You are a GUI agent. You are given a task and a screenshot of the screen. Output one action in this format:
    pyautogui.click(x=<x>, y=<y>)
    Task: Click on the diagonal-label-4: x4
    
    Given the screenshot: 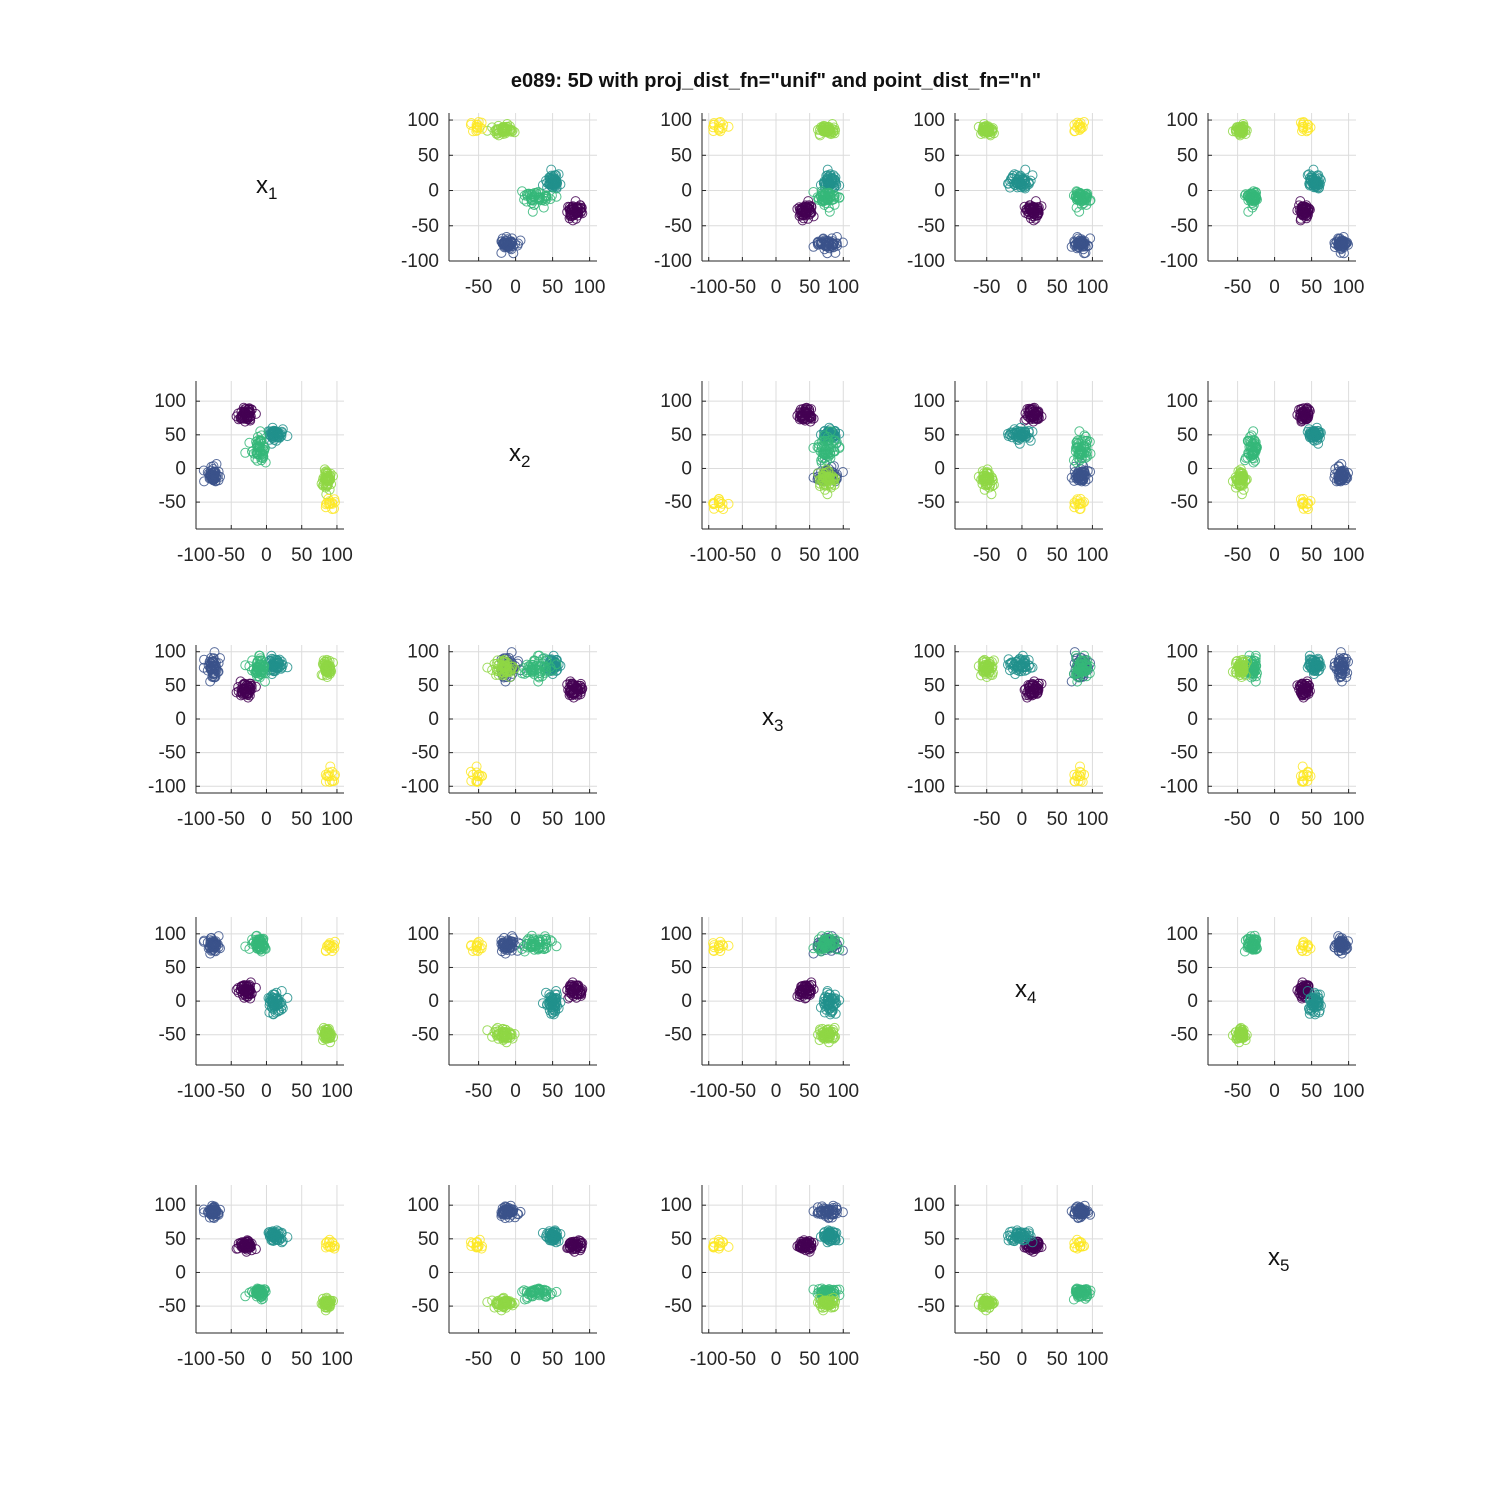 What is the action you would take?
    pyautogui.click(x=1025, y=991)
    